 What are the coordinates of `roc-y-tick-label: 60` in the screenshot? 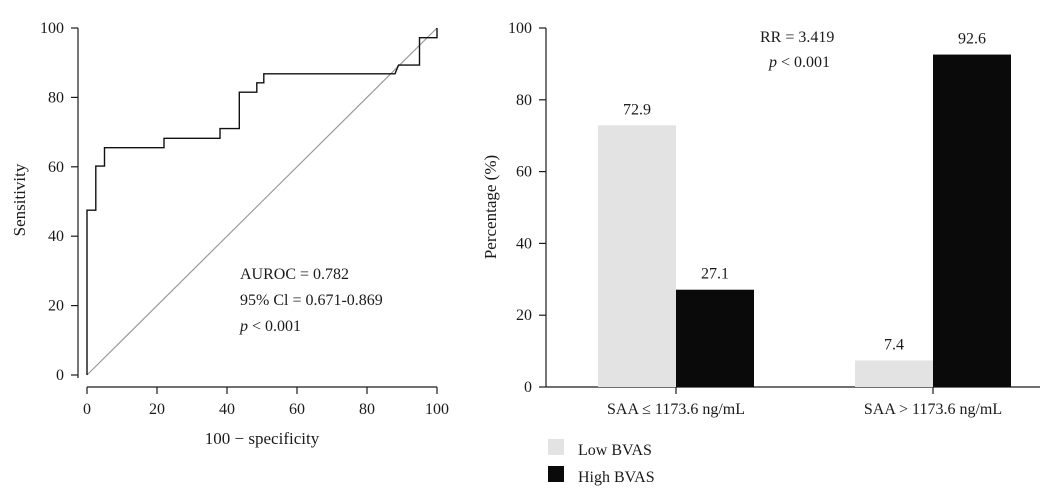 It's located at (56, 167).